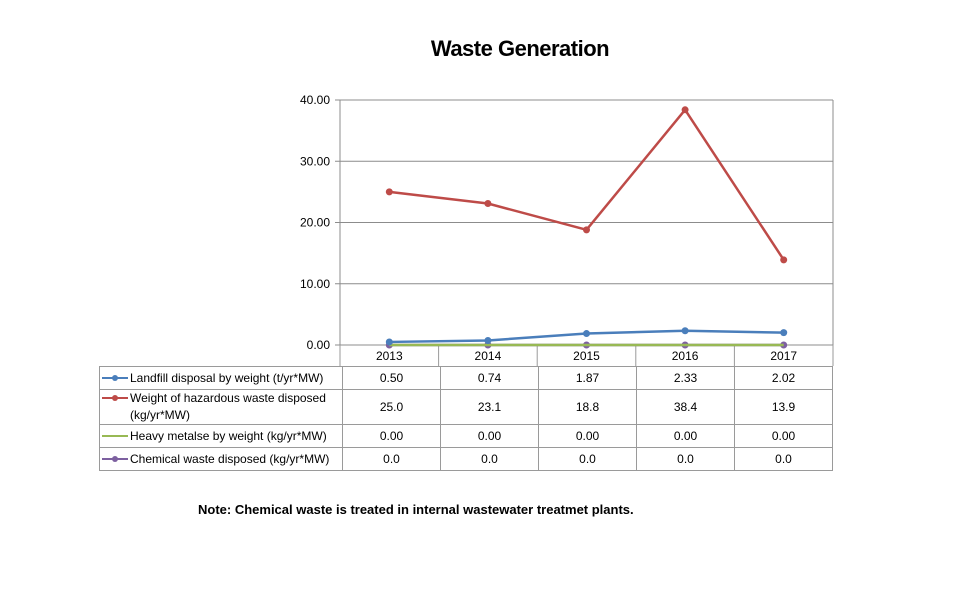  I want to click on y-tick-label: 10.00, so click(315, 284).